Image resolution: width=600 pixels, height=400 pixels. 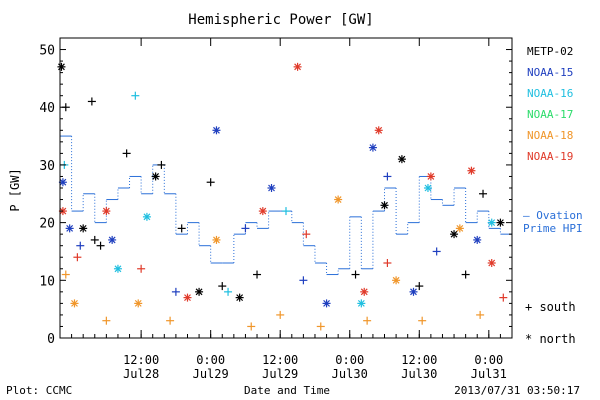 What do you see at coordinates (51, 339) in the screenshot?
I see `y-tick-label: 0` at bounding box center [51, 339].